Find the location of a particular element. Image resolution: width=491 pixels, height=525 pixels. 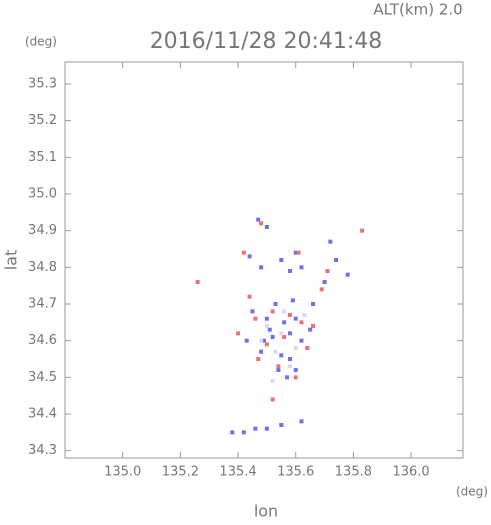

x-tick-label: 135.2 is located at coordinates (180, 472).